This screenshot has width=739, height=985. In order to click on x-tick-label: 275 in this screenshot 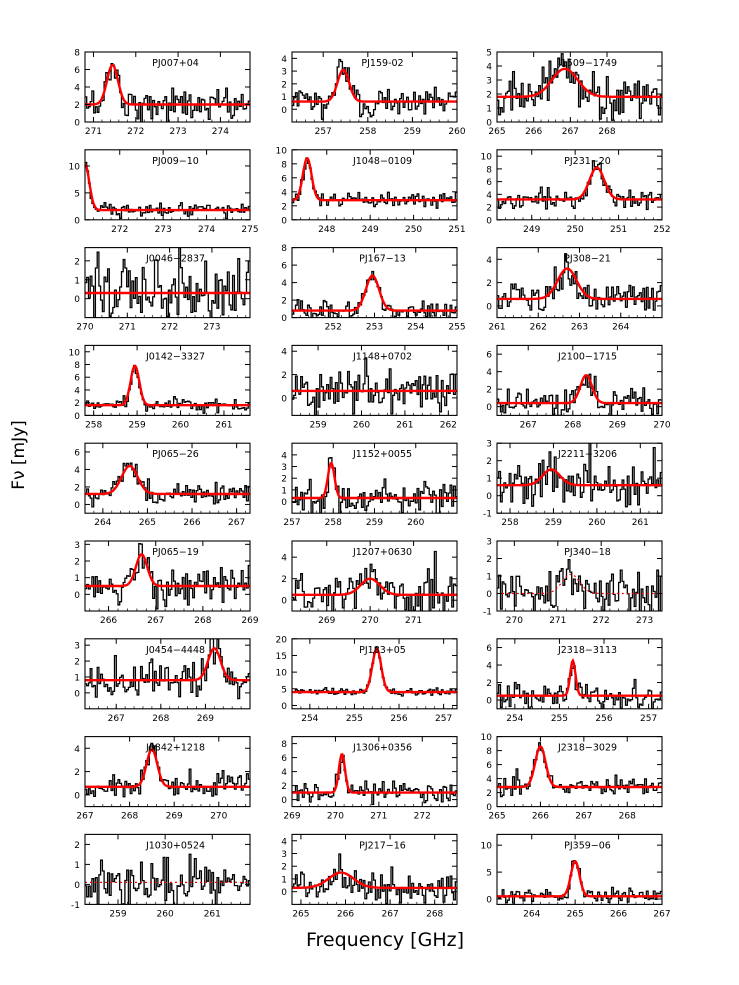, I will do `click(249, 230)`.